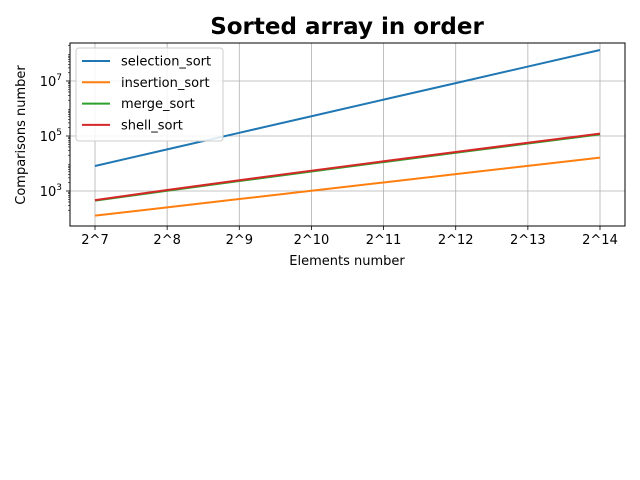 The width and height of the screenshot is (640, 480). Describe the element at coordinates (347, 186) in the screenshot. I see `series-line-insertion-sort` at that location.